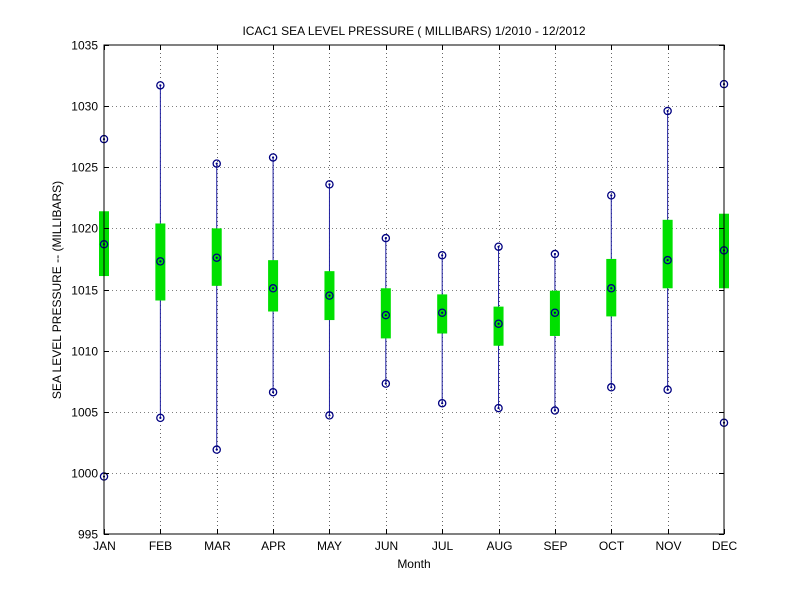 This screenshot has height=600, width=800. I want to click on box-group-jul, so click(442, 329).